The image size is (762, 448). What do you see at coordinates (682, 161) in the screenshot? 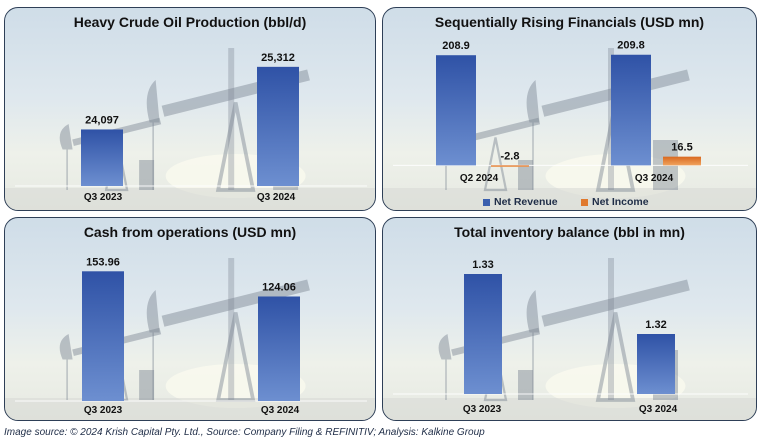
I see `bar-net-income-q3-2024` at bounding box center [682, 161].